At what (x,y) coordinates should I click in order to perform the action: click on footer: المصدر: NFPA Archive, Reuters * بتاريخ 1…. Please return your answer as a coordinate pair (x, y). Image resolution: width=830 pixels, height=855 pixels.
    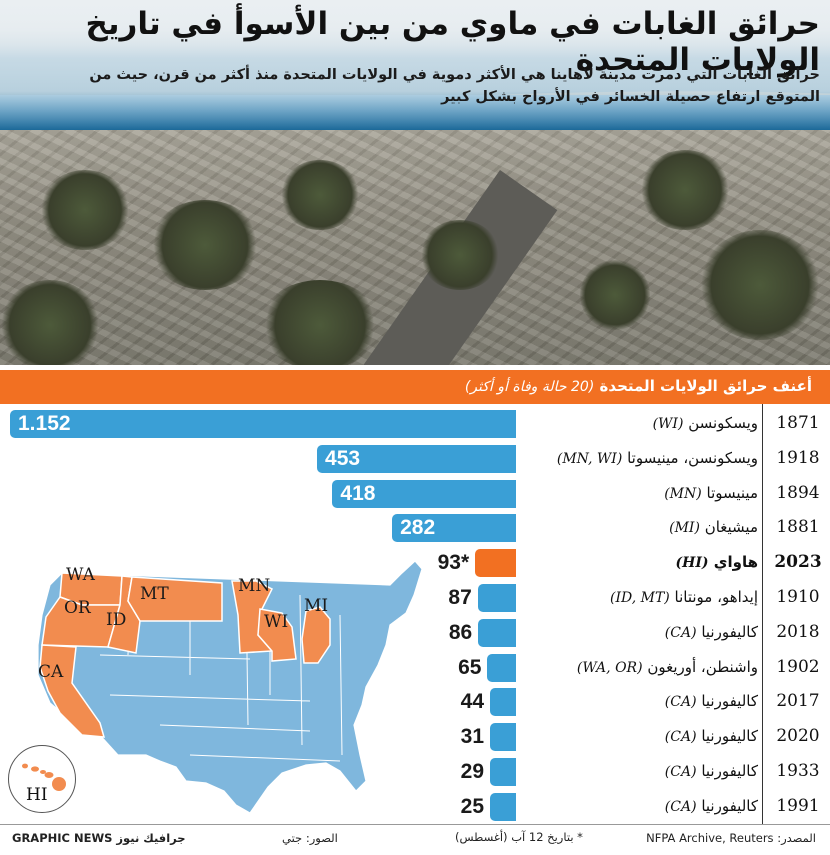
    Looking at the image, I should click on (415, 839).